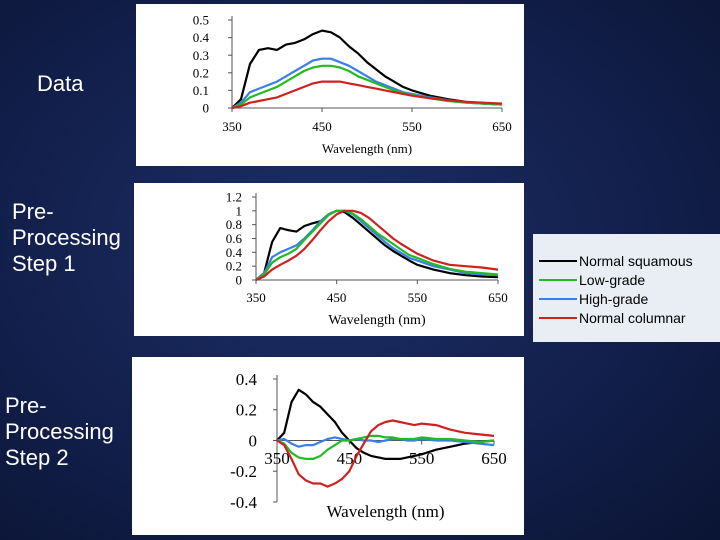 This screenshot has height=540, width=720. I want to click on step1-line-1: Pre-, so click(33, 211).